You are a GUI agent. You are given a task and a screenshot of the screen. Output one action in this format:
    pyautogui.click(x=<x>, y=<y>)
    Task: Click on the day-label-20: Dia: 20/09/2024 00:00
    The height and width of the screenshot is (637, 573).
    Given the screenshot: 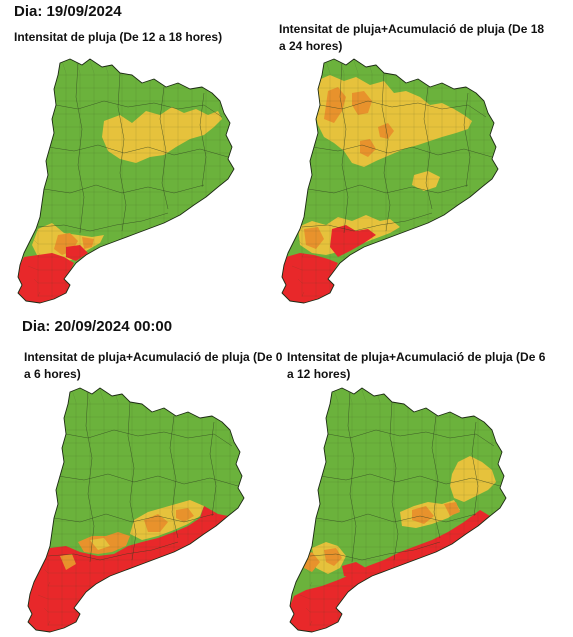 What is the action you would take?
    pyautogui.click(x=97, y=326)
    